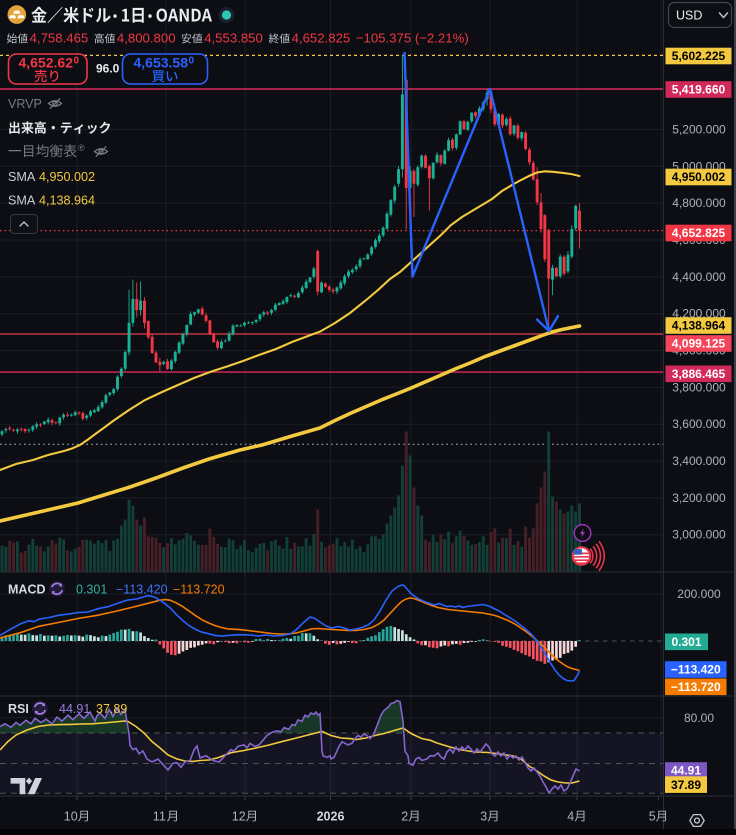 This screenshot has width=736, height=835. I want to click on svg-text: 4,099.125, so click(699, 344).